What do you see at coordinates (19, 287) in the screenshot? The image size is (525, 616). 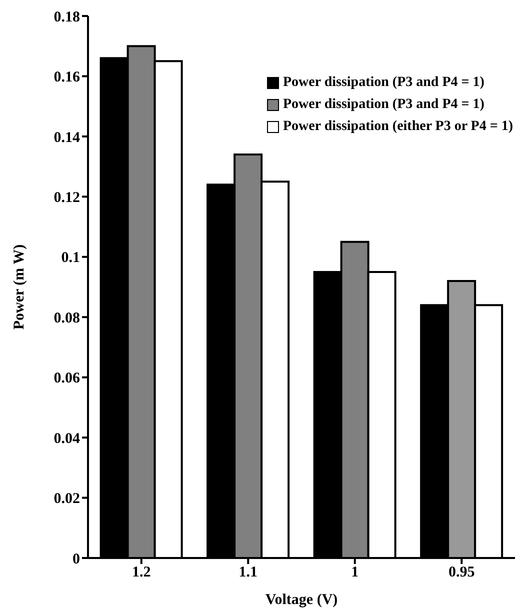 I see `y-axis-title: Power (m W)` at bounding box center [19, 287].